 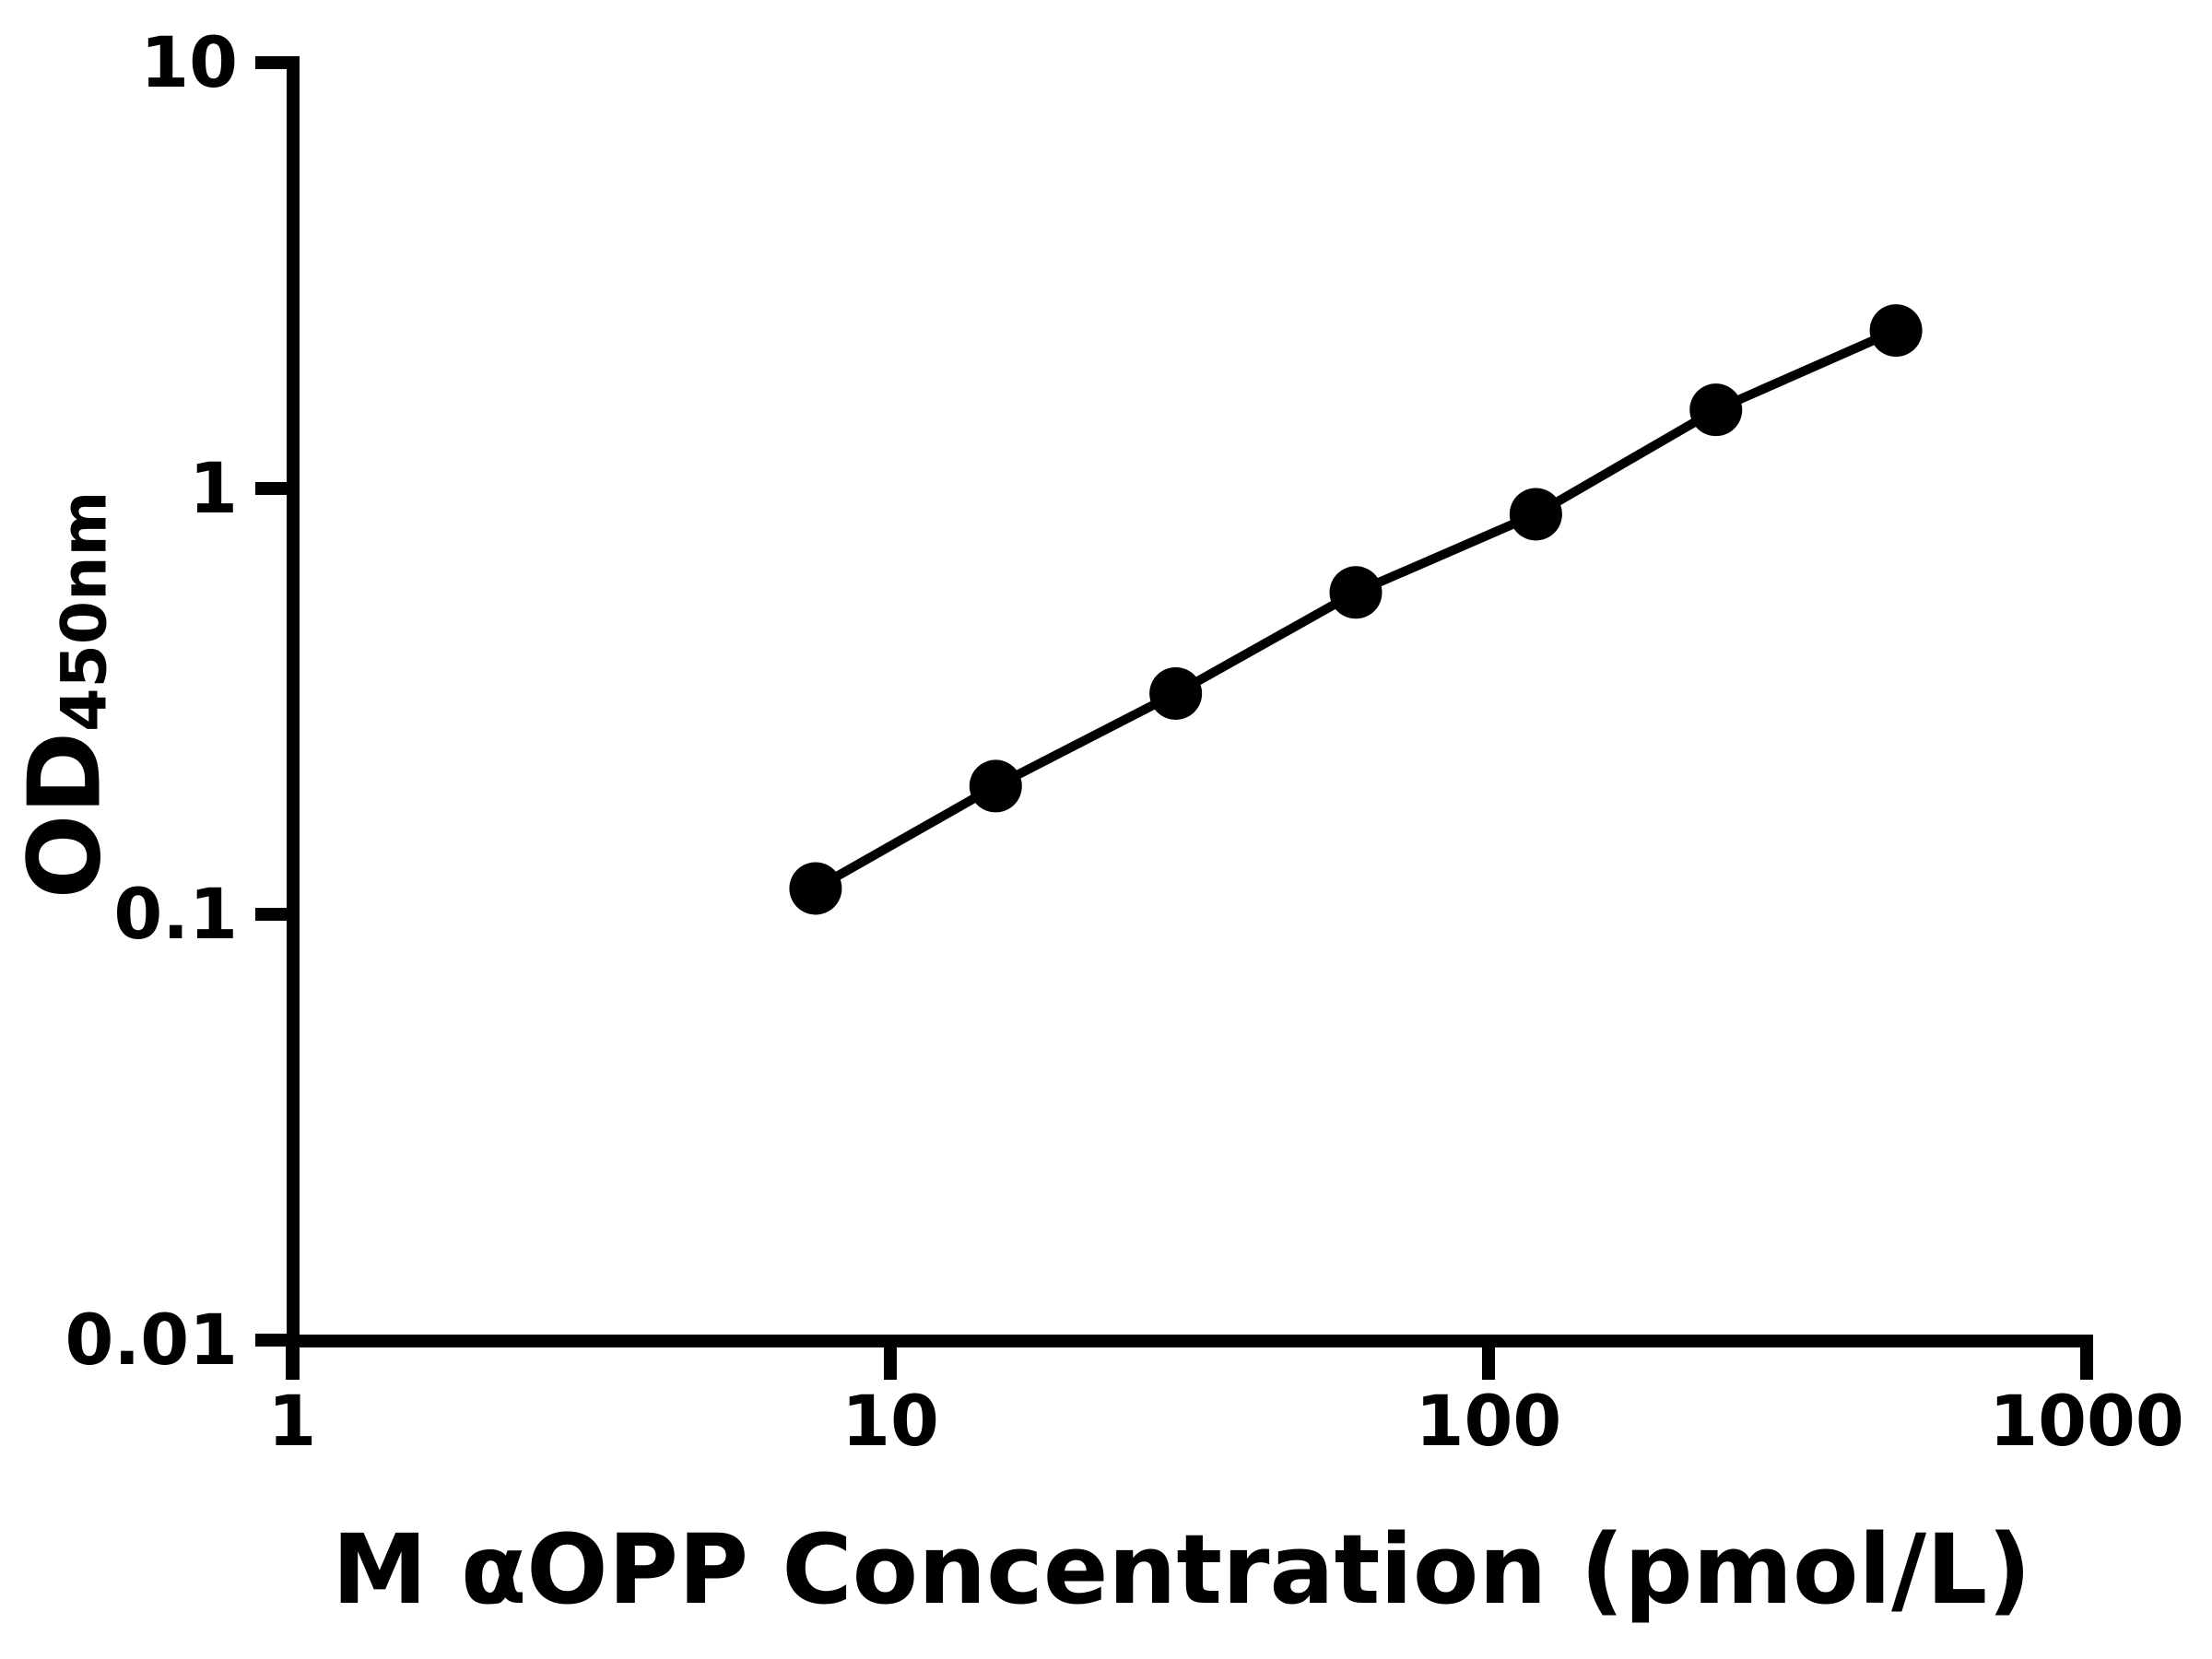 What do you see at coordinates (213, 488) in the screenshot?
I see `y-tick-label-1: 1` at bounding box center [213, 488].